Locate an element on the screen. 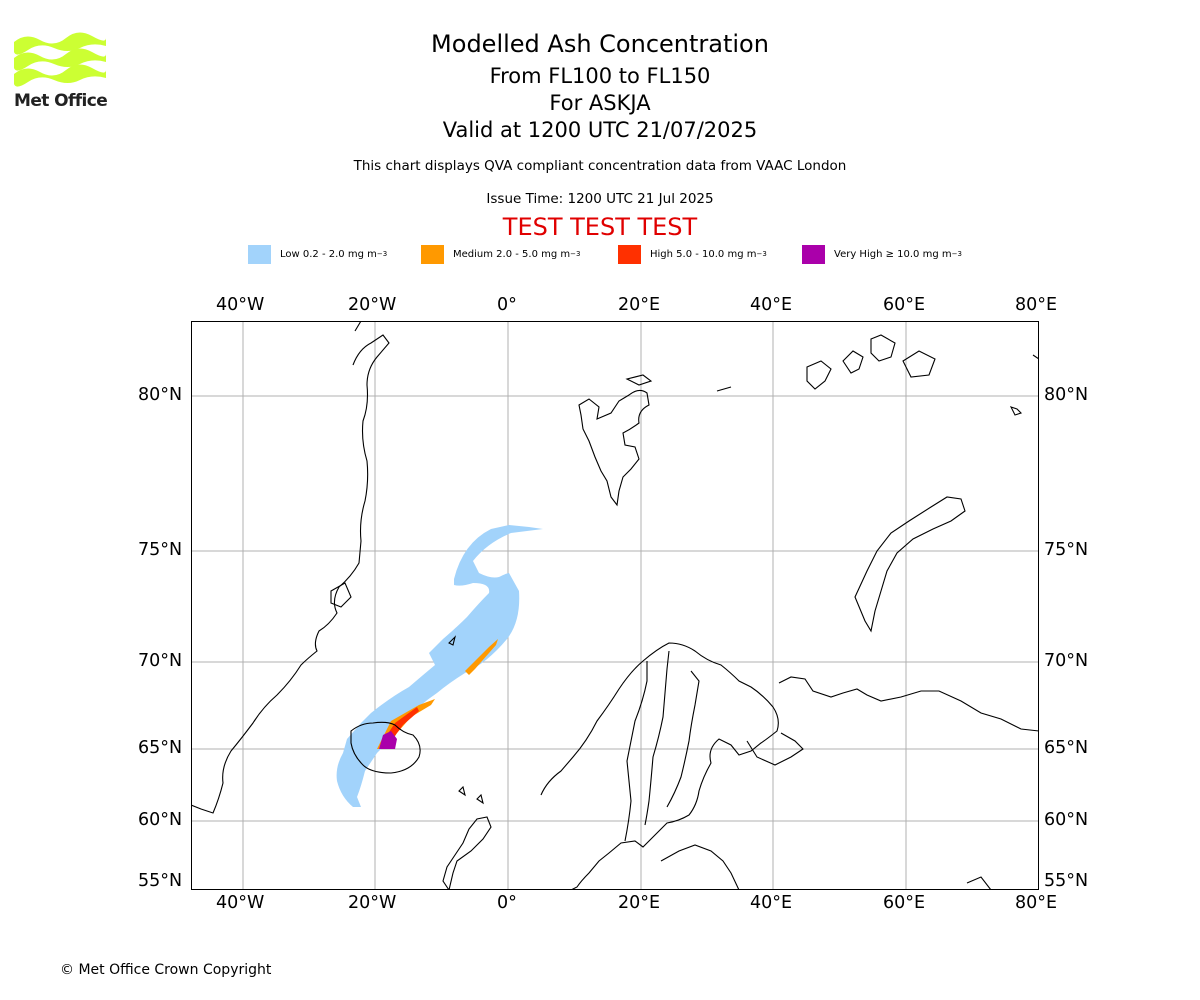  issue-time: Issue Time: 1200 UTC 21 Jul 2025 is located at coordinates (600, 199).